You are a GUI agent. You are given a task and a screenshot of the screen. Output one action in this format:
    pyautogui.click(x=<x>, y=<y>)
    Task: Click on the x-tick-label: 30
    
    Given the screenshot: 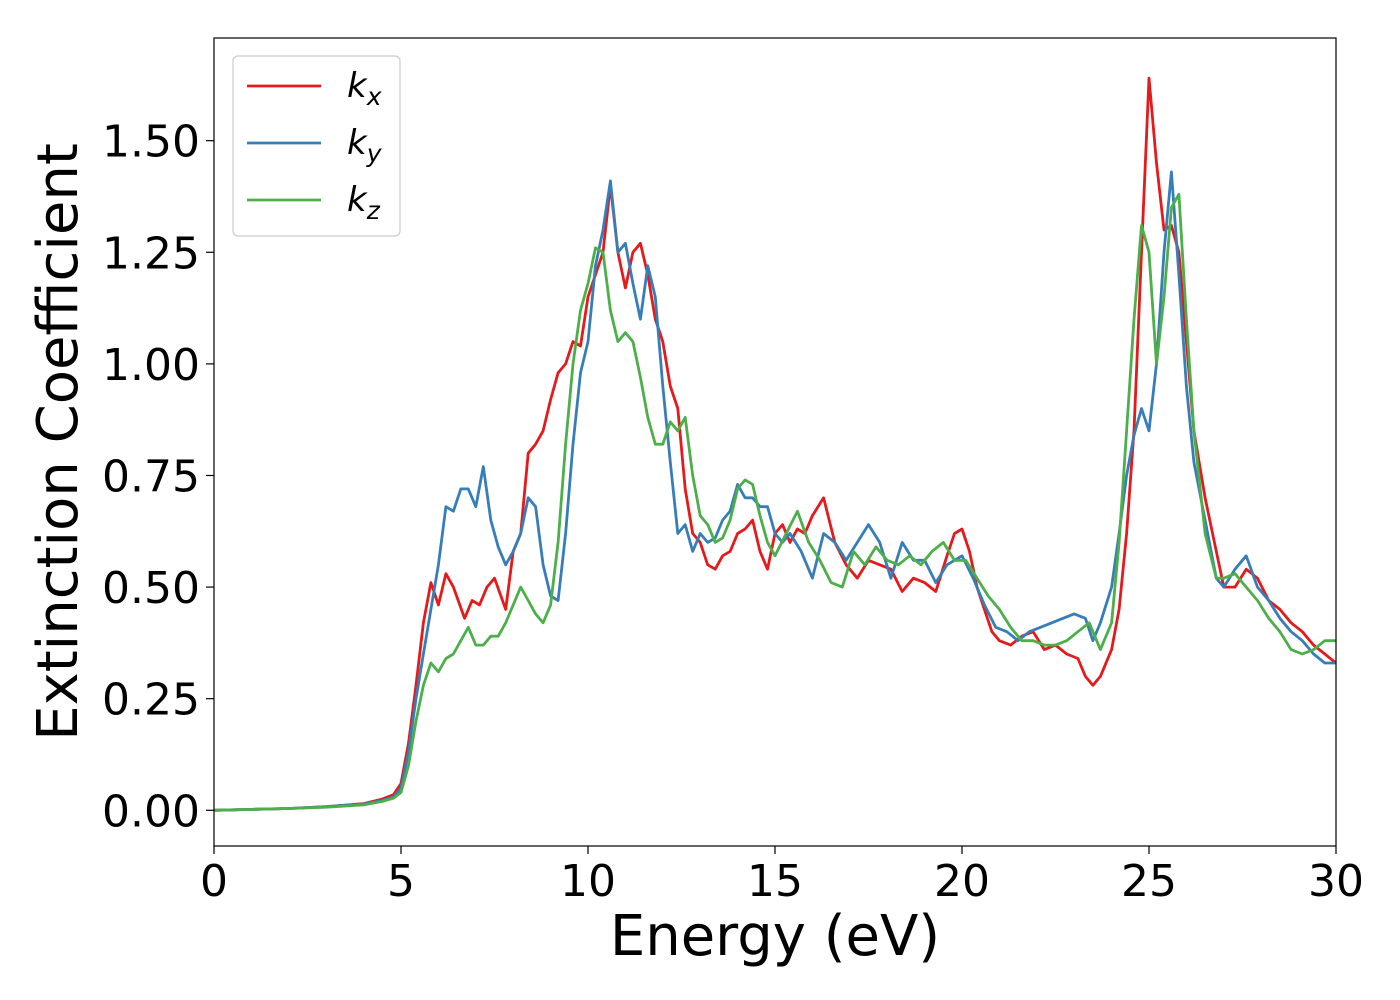 What is the action you would take?
    pyautogui.click(x=1336, y=881)
    